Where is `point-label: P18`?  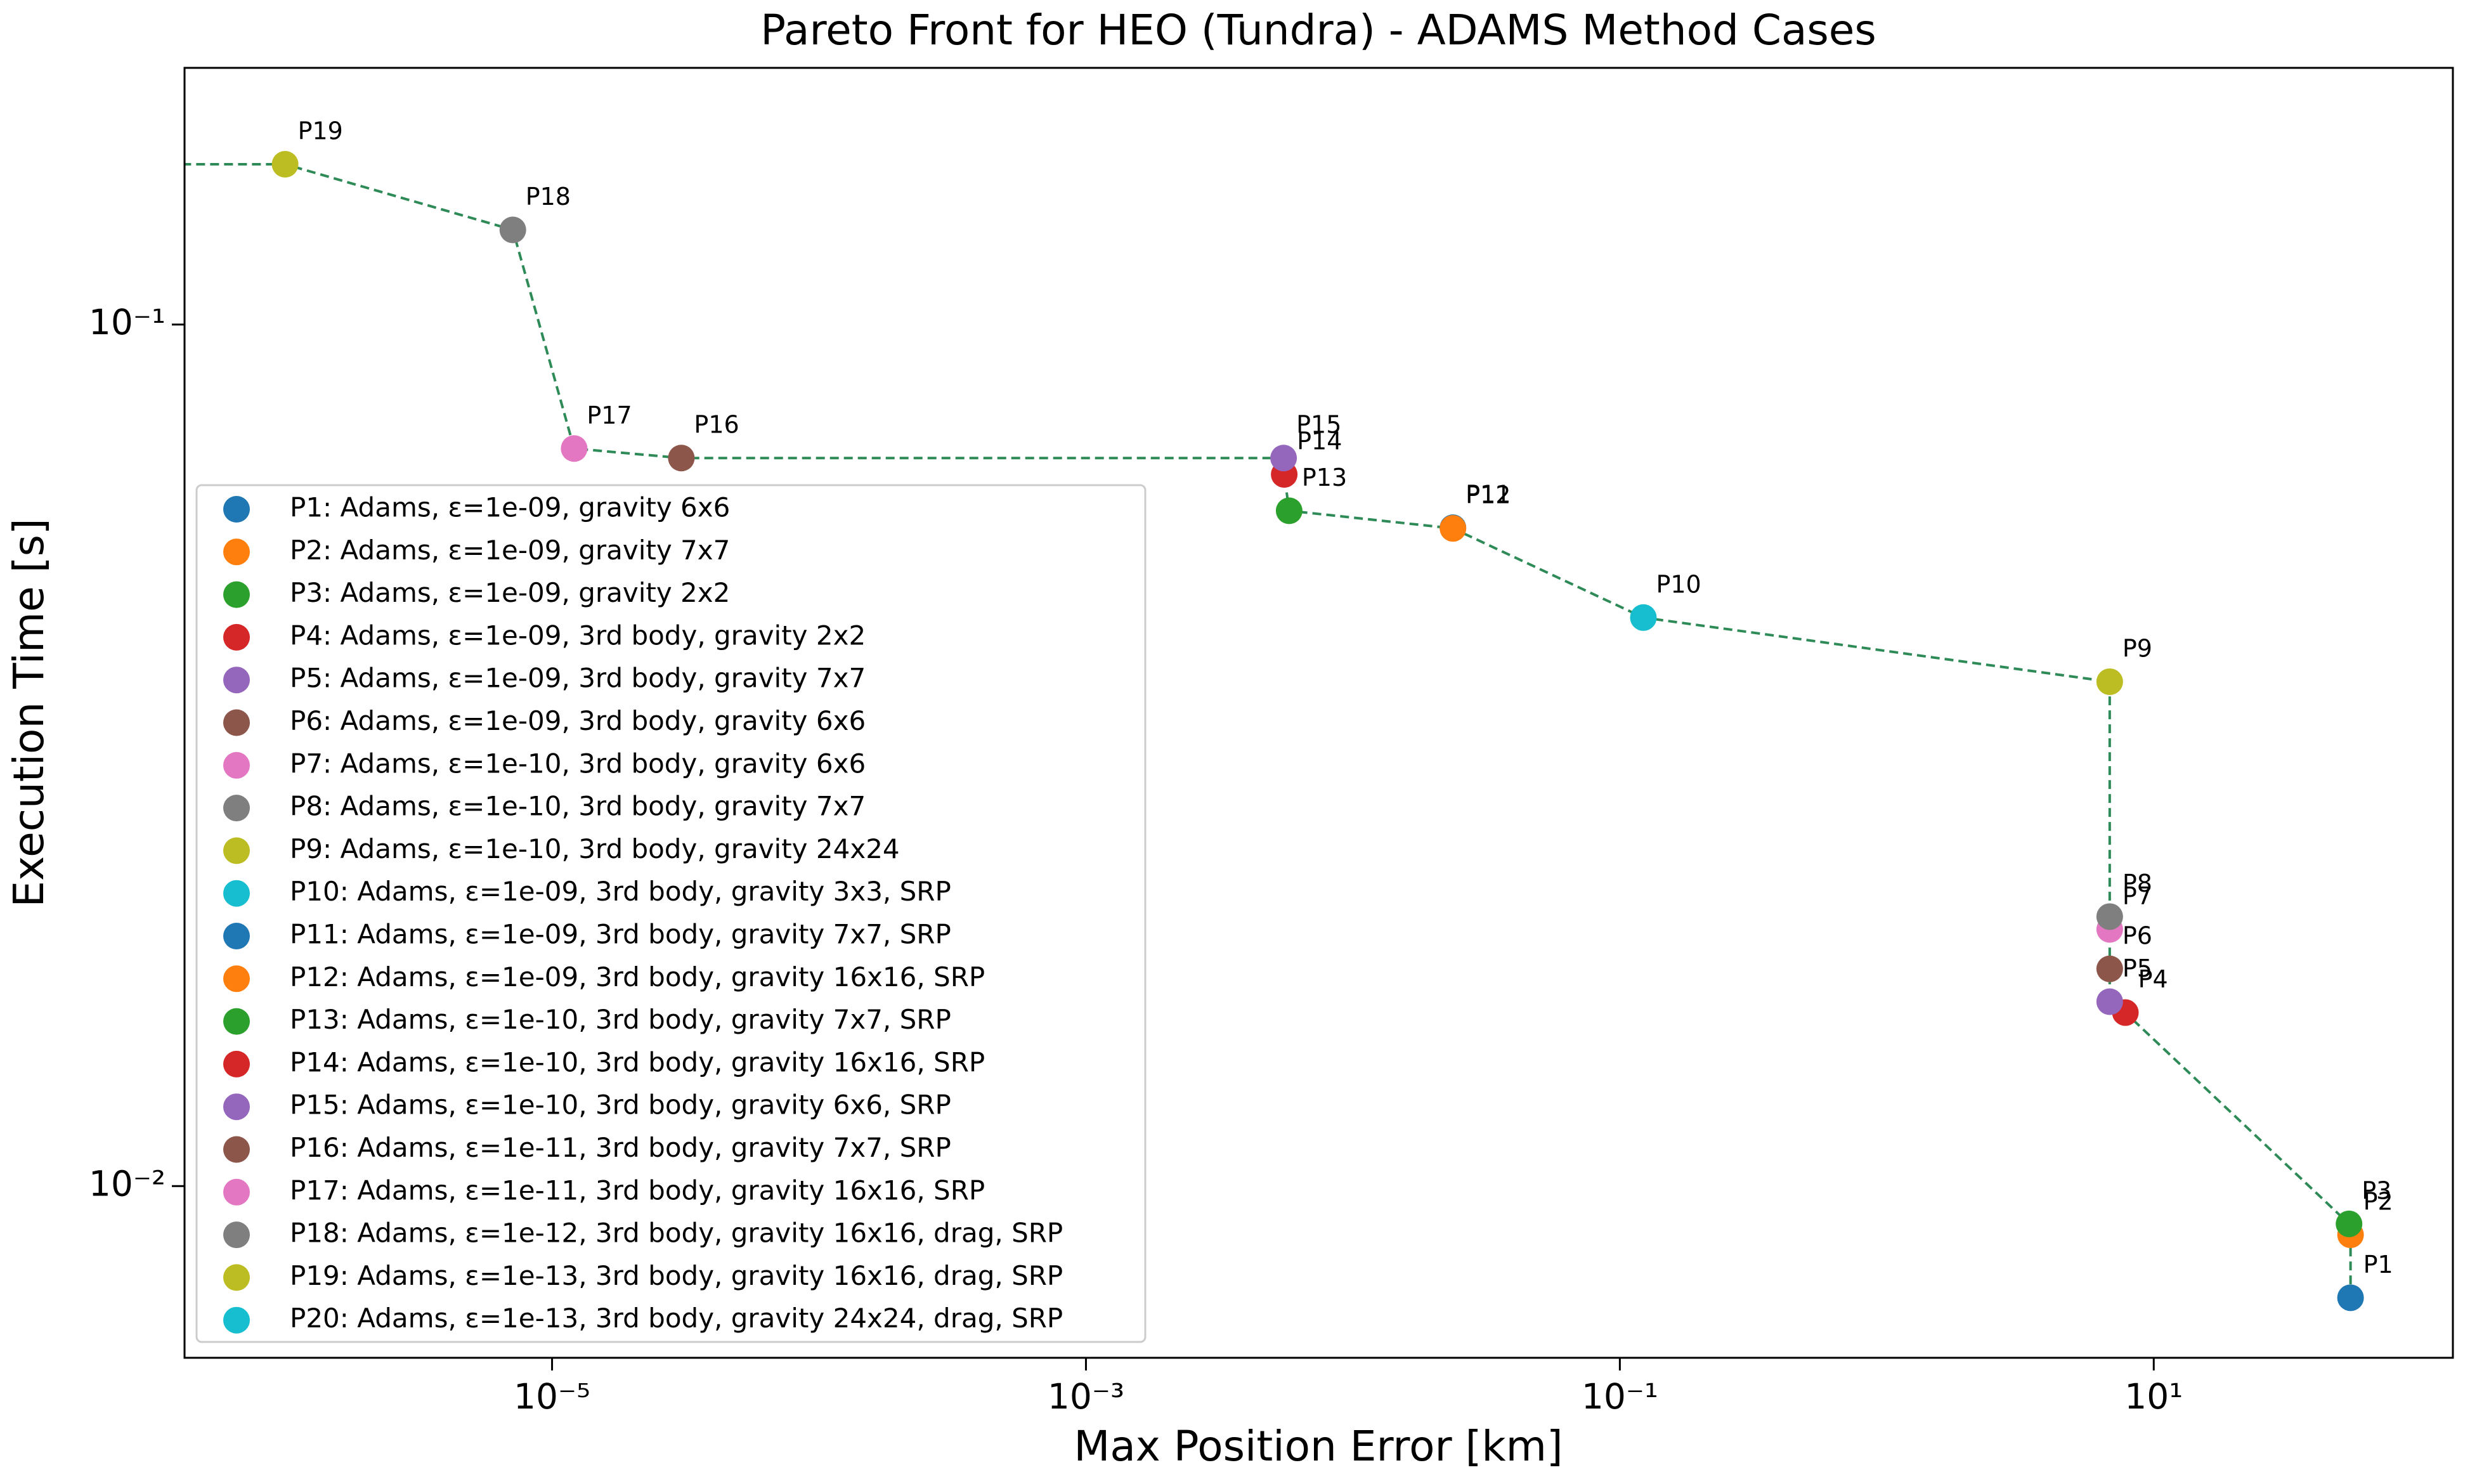 point-label: P18 is located at coordinates (548, 197).